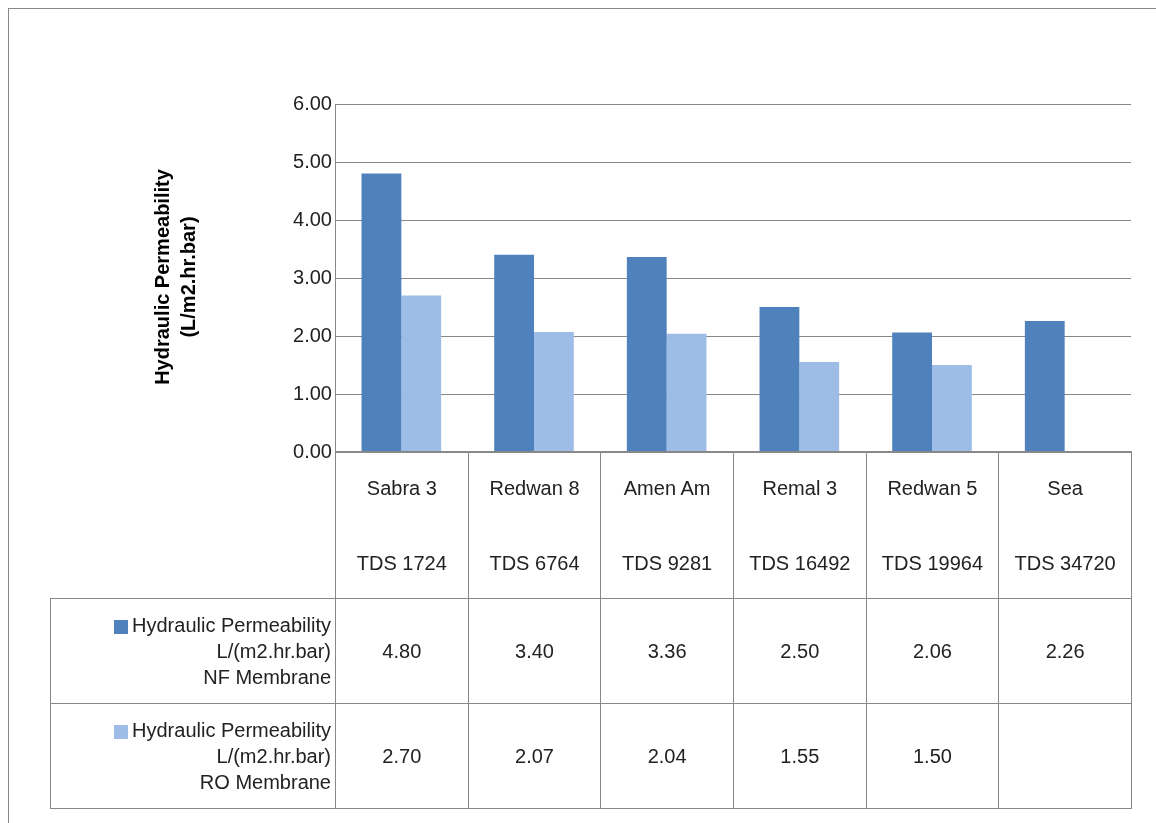  Describe the element at coordinates (667, 651) in the screenshot. I see `data-label: 3.36` at that location.